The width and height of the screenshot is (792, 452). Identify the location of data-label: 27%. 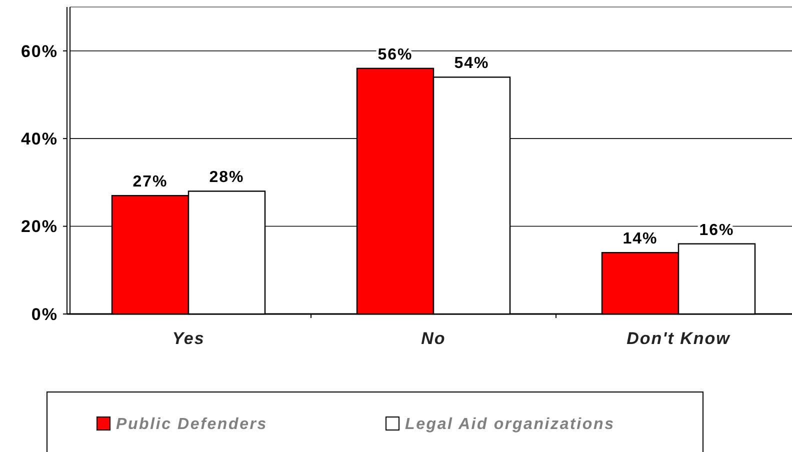
(150, 182).